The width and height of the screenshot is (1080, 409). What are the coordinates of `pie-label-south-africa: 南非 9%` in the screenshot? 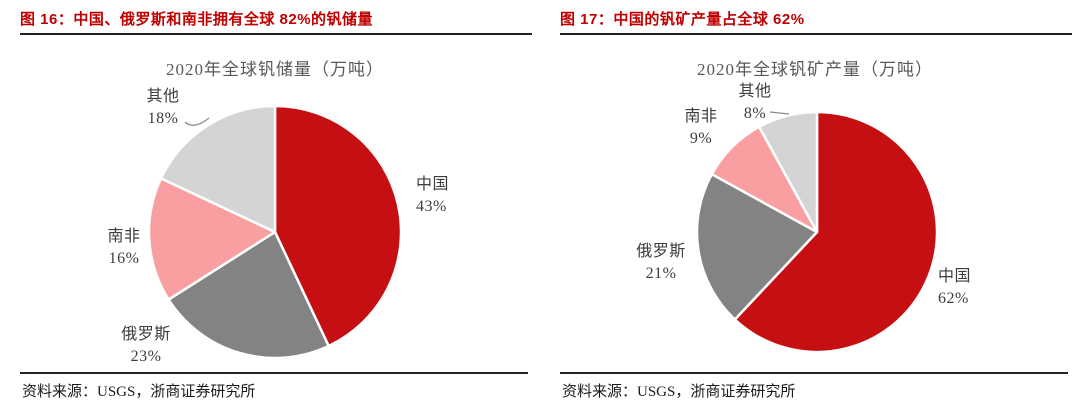 It's located at (701, 127).